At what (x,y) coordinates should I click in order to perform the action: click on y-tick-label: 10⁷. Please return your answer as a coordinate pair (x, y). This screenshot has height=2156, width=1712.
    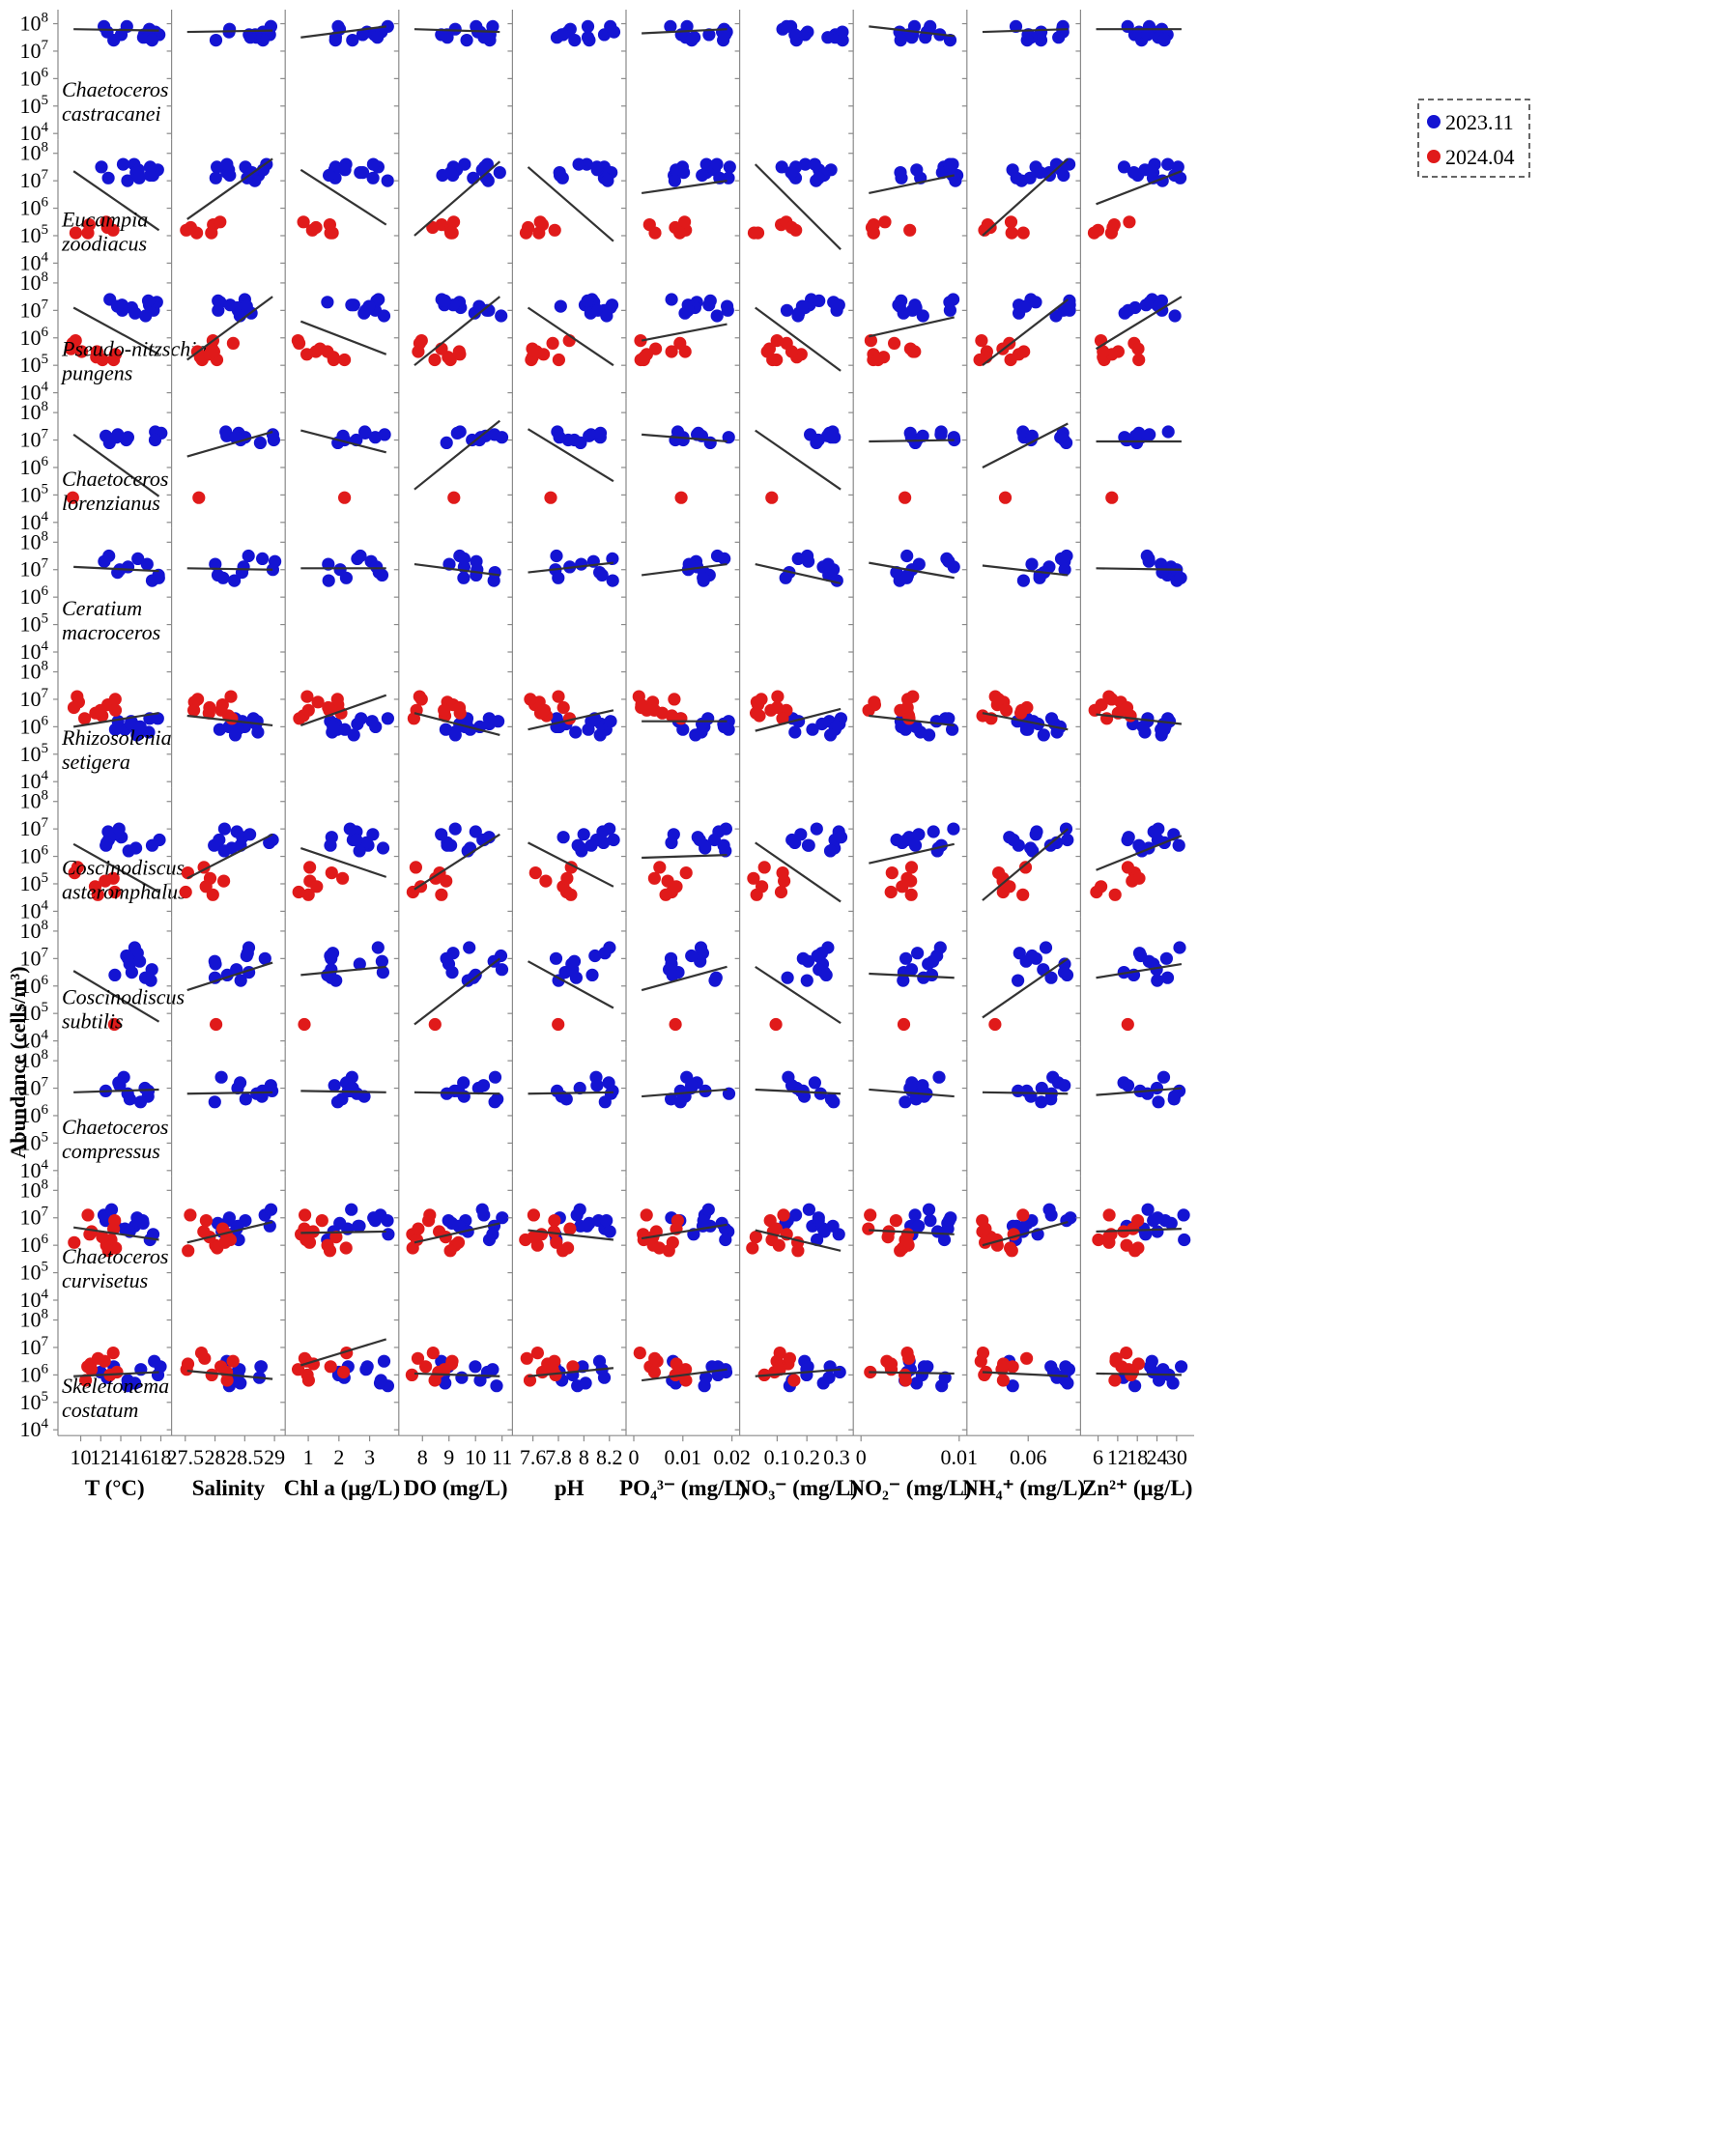
    Looking at the image, I should click on (34, 827).